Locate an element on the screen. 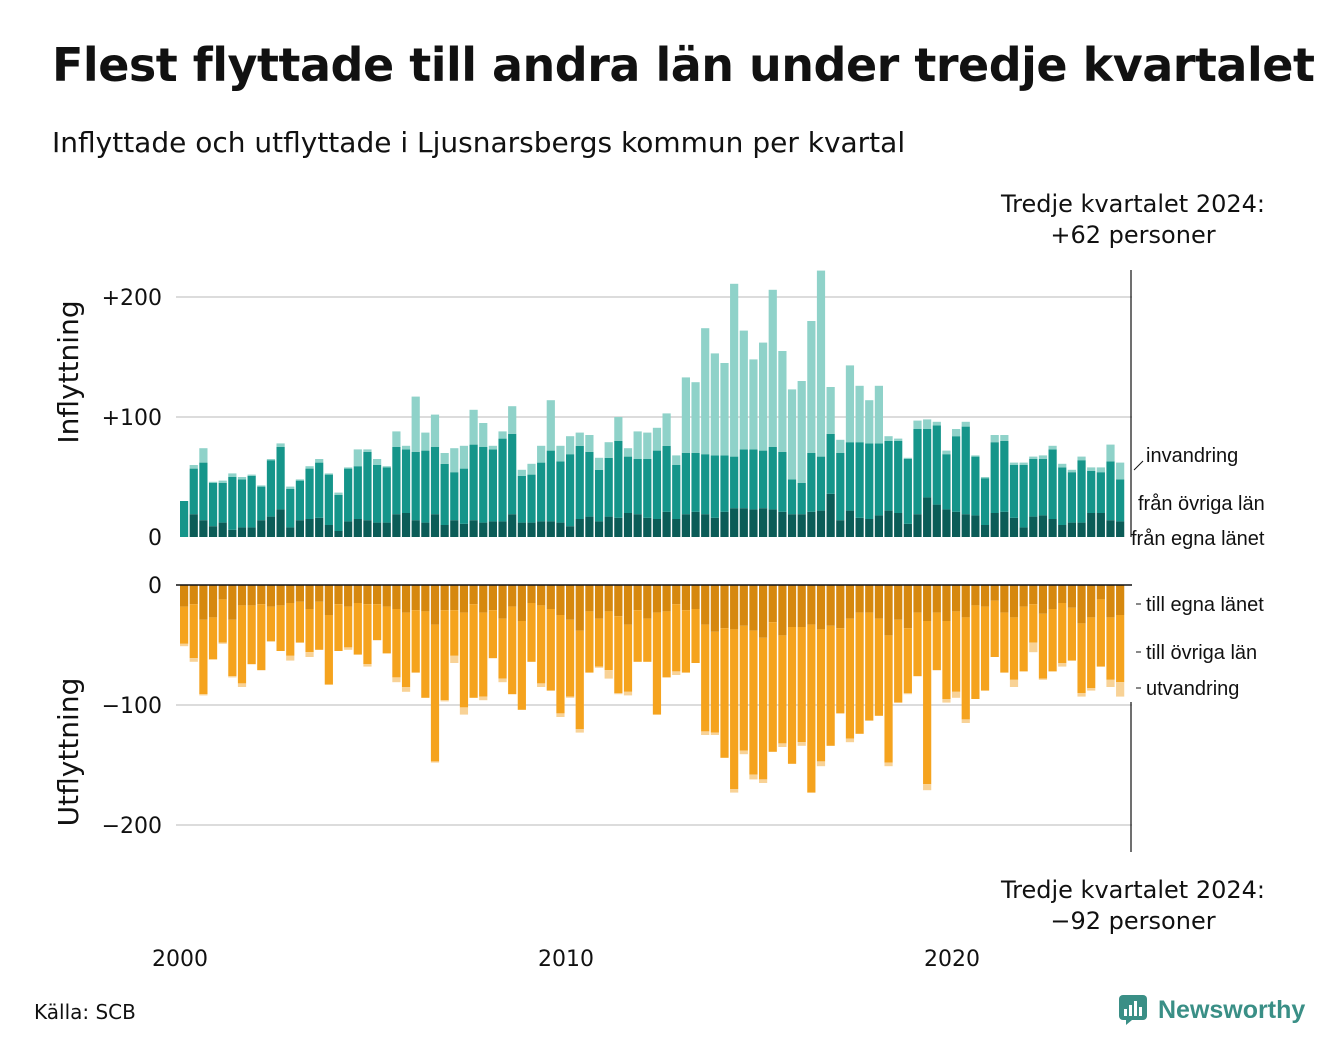 The image size is (1340, 1060). y-tick-in: +200 is located at coordinates (132, 298).